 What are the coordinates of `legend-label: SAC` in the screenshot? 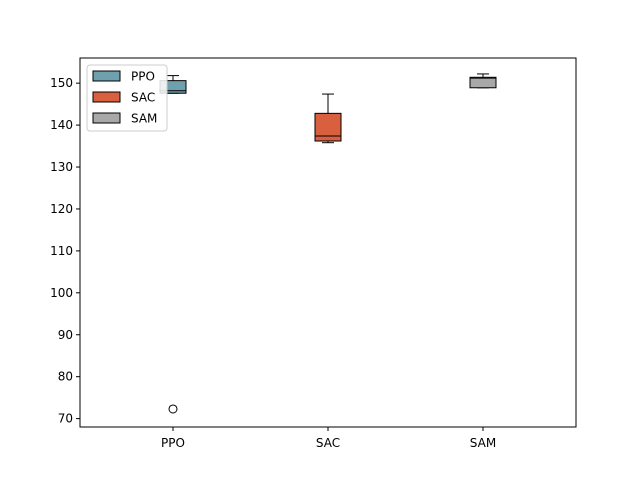 It's located at (143, 98).